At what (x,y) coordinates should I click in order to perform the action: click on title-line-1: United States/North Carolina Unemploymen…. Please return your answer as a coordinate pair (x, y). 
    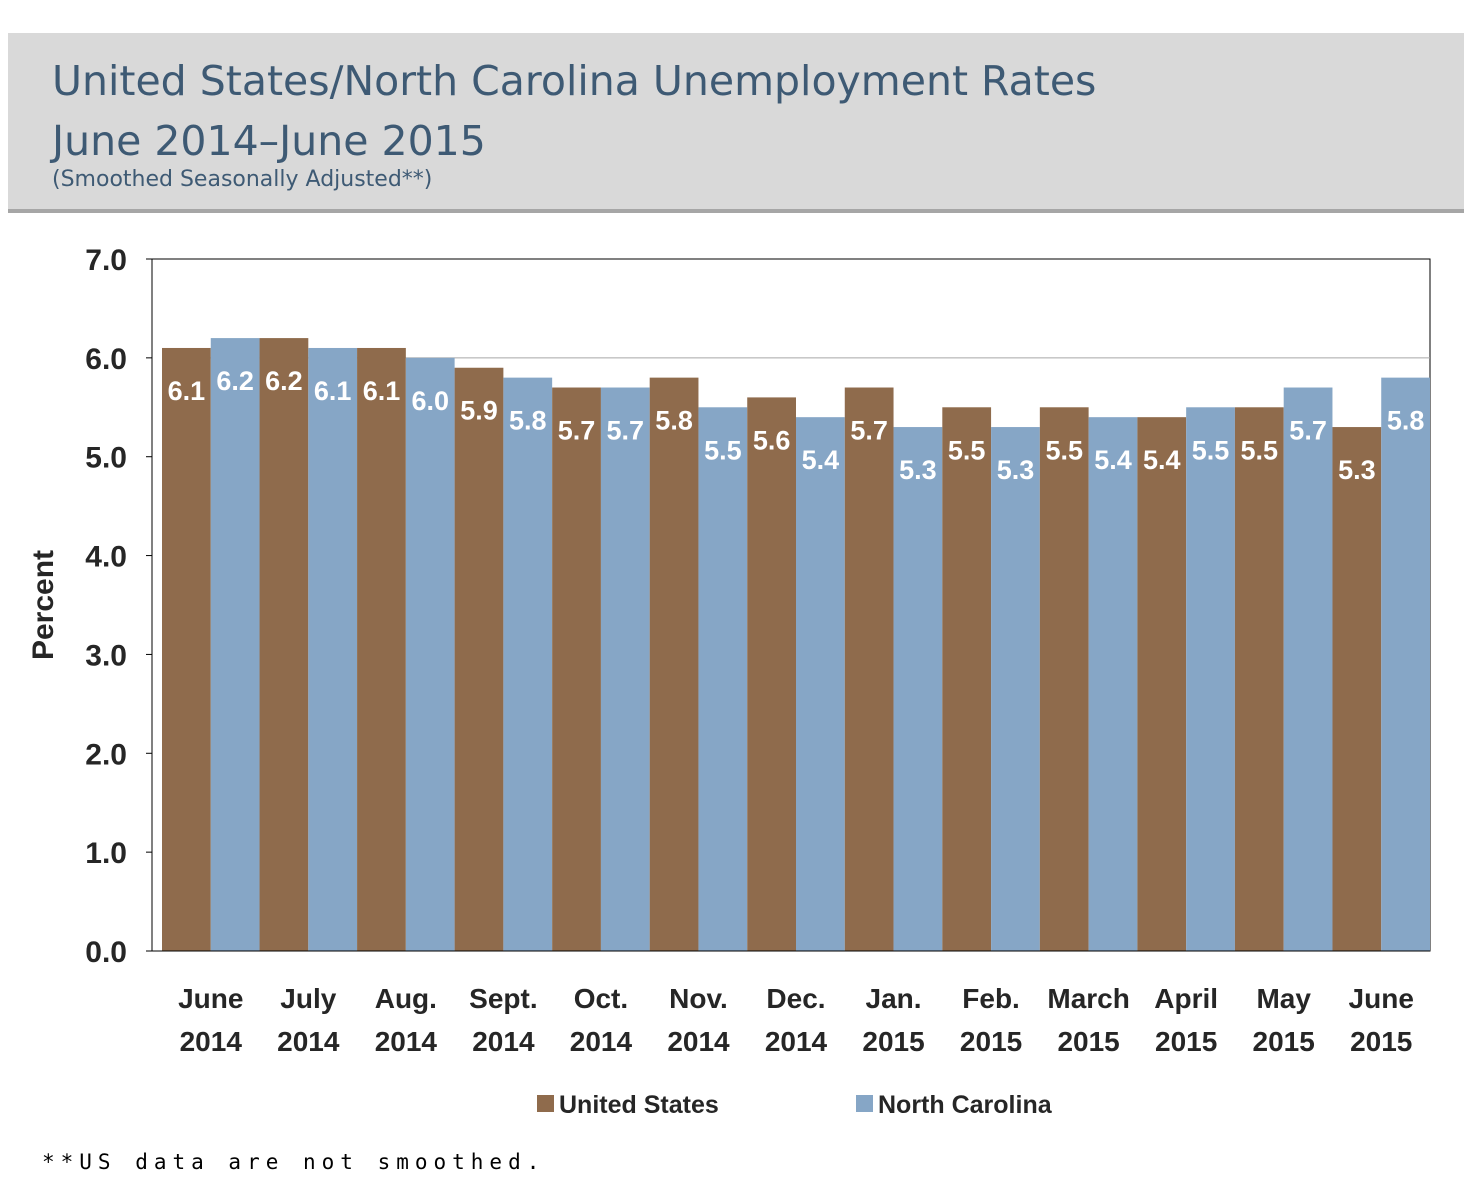
    Looking at the image, I should click on (574, 81).